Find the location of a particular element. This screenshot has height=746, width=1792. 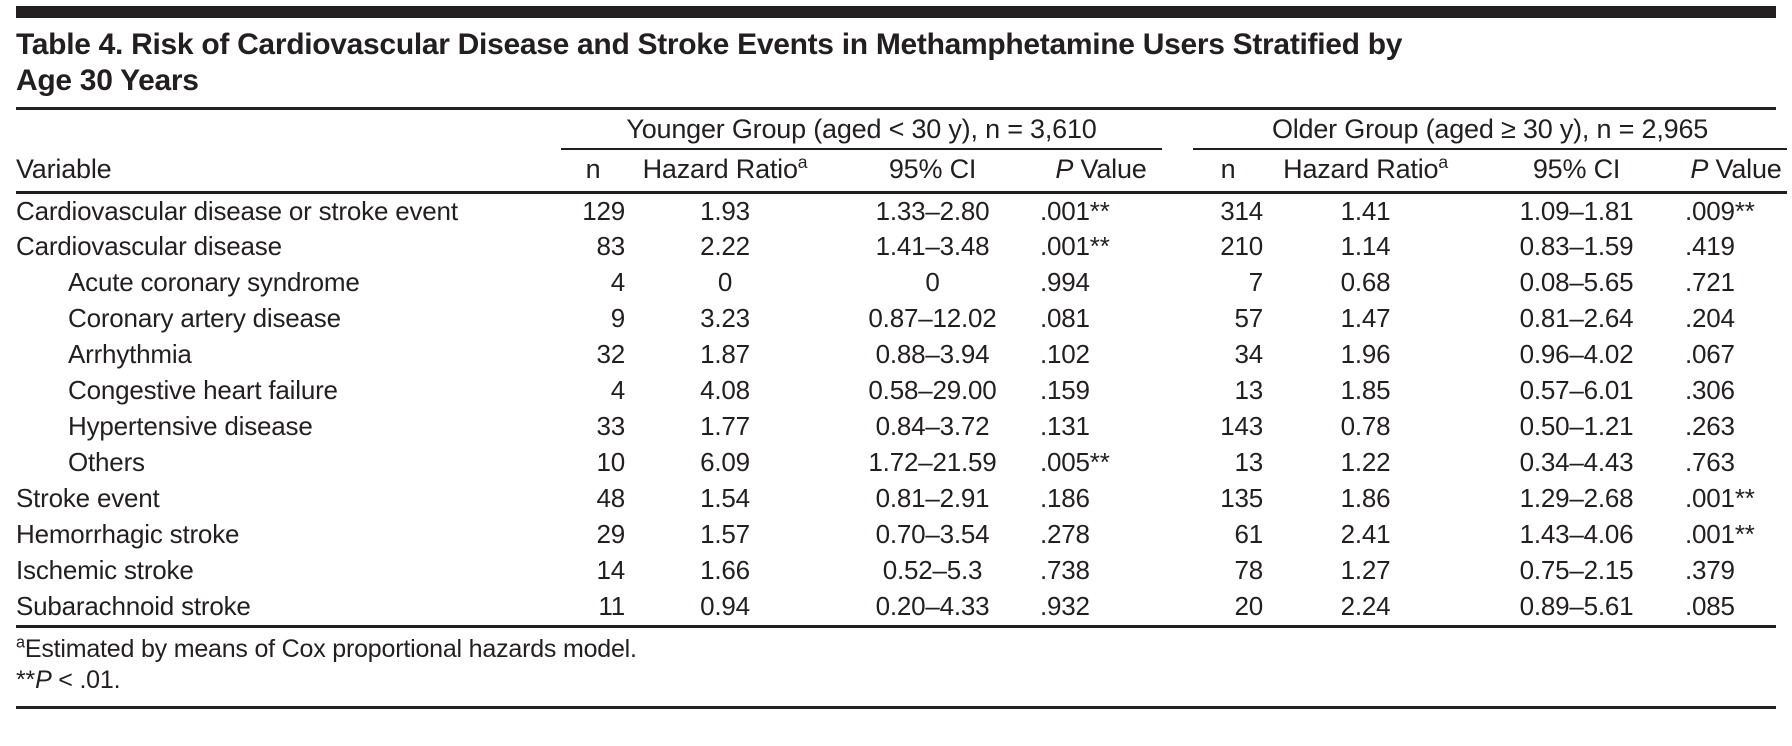

hazard-ratio-cell: 1.57 is located at coordinates (725, 534).